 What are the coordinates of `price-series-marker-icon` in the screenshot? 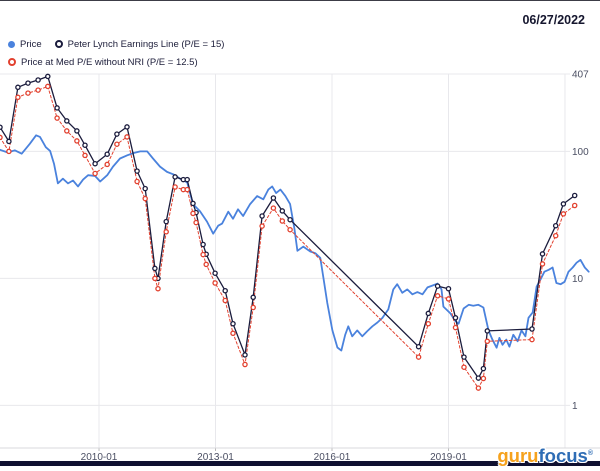 It's located at (11, 44).